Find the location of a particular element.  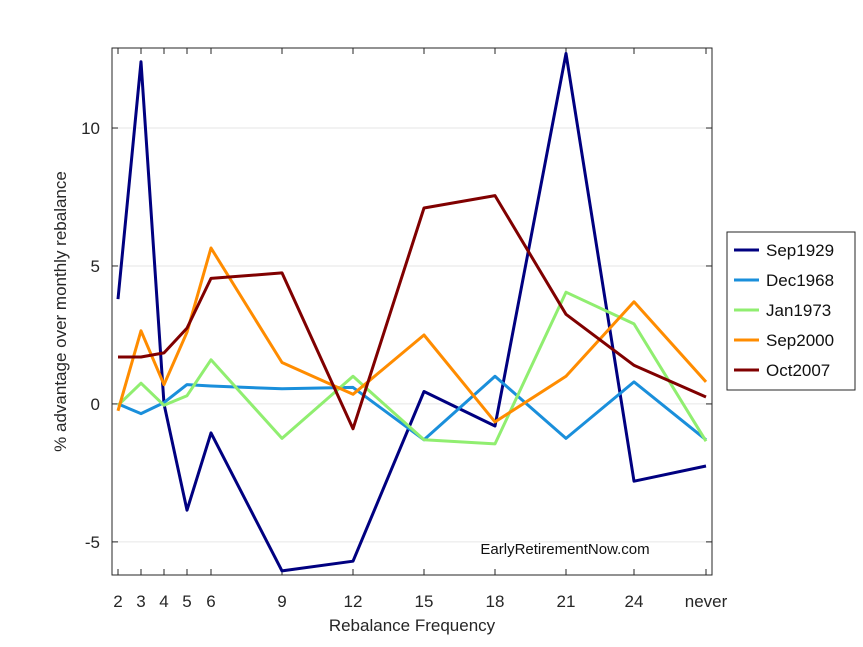

x-tick-label: 18 is located at coordinates (495, 601).